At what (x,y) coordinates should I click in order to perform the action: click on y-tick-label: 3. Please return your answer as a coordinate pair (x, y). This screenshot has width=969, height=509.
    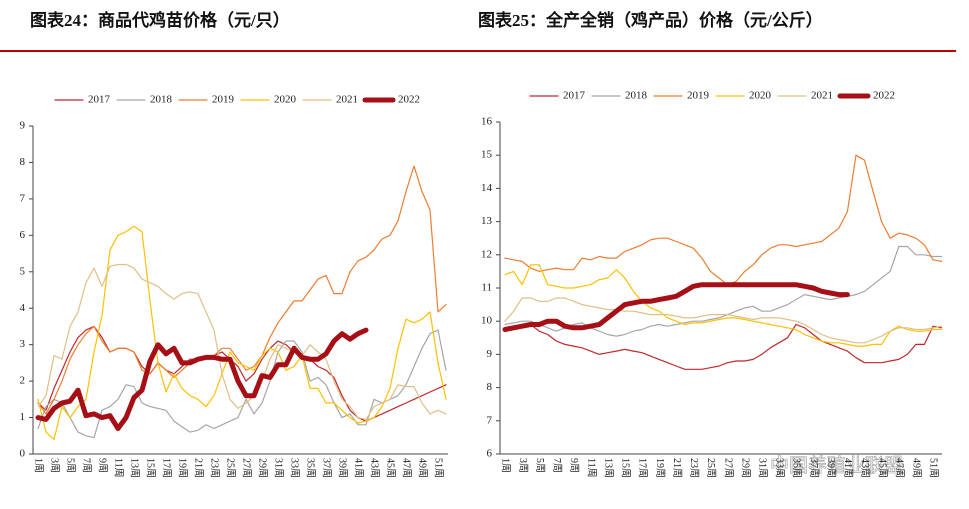
    Looking at the image, I should click on (23, 344).